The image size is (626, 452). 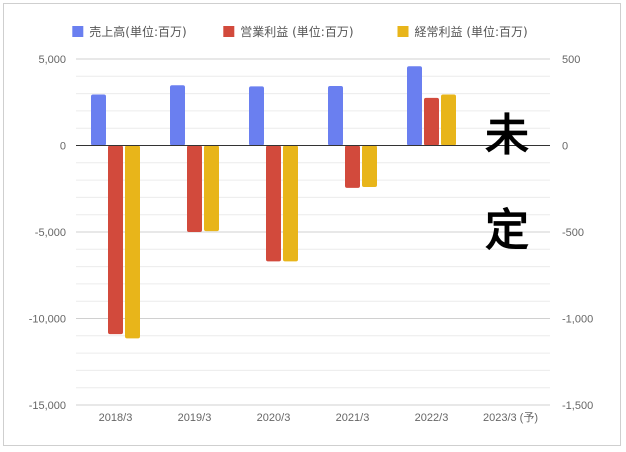 I want to click on bar-1-2018/3, so click(x=98, y=120).